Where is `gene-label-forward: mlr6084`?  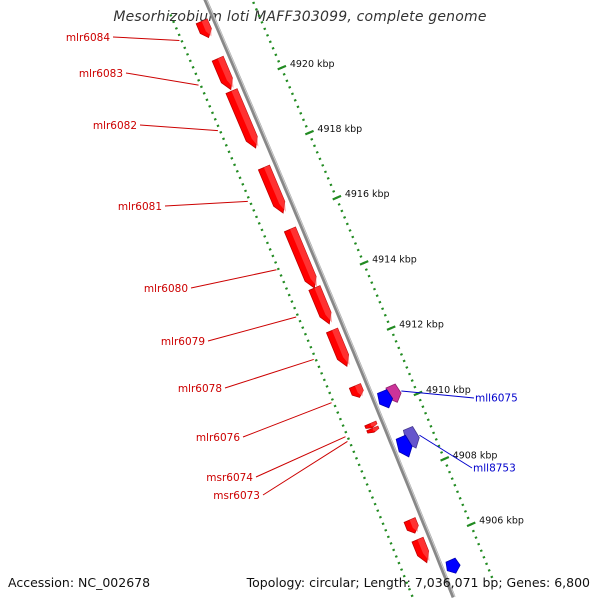
gene-label-forward: mlr6084 is located at coordinates (88, 38).